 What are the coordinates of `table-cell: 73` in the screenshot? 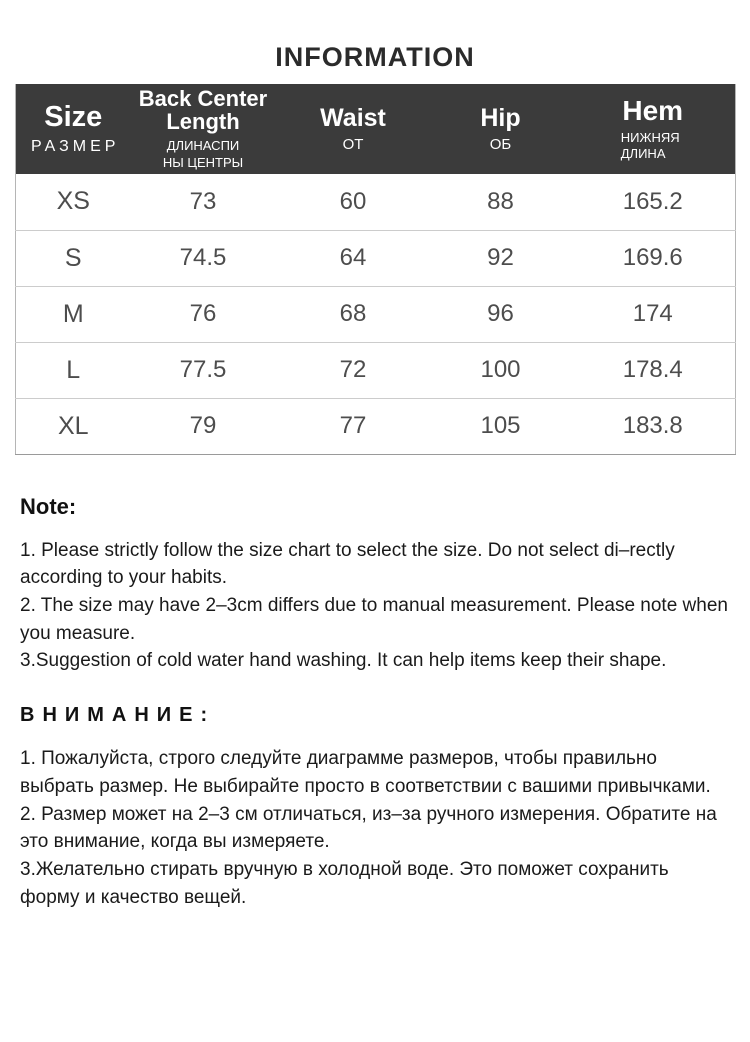 It's located at (203, 202).